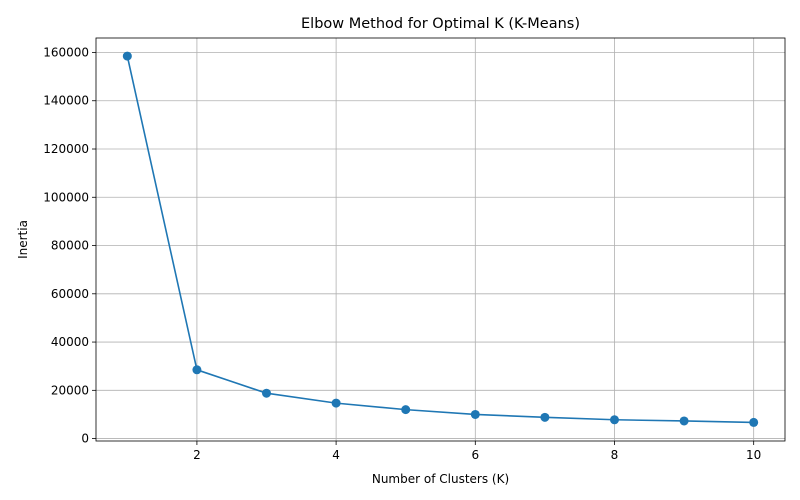 This screenshot has height=500, width=800. What do you see at coordinates (23, 239) in the screenshot?
I see `y-axis-label: Inertia` at bounding box center [23, 239].